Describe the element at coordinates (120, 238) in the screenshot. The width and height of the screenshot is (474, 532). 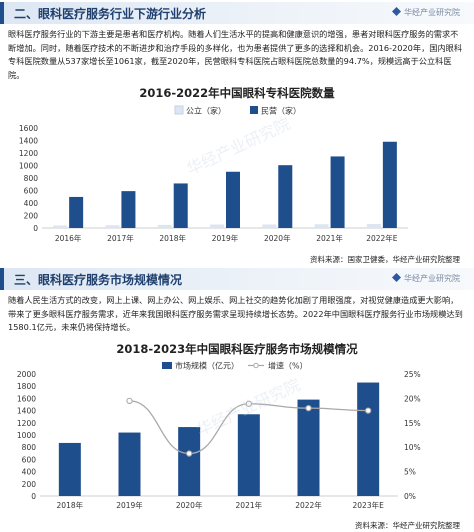
I see `x-tick-label: 2017年` at that location.